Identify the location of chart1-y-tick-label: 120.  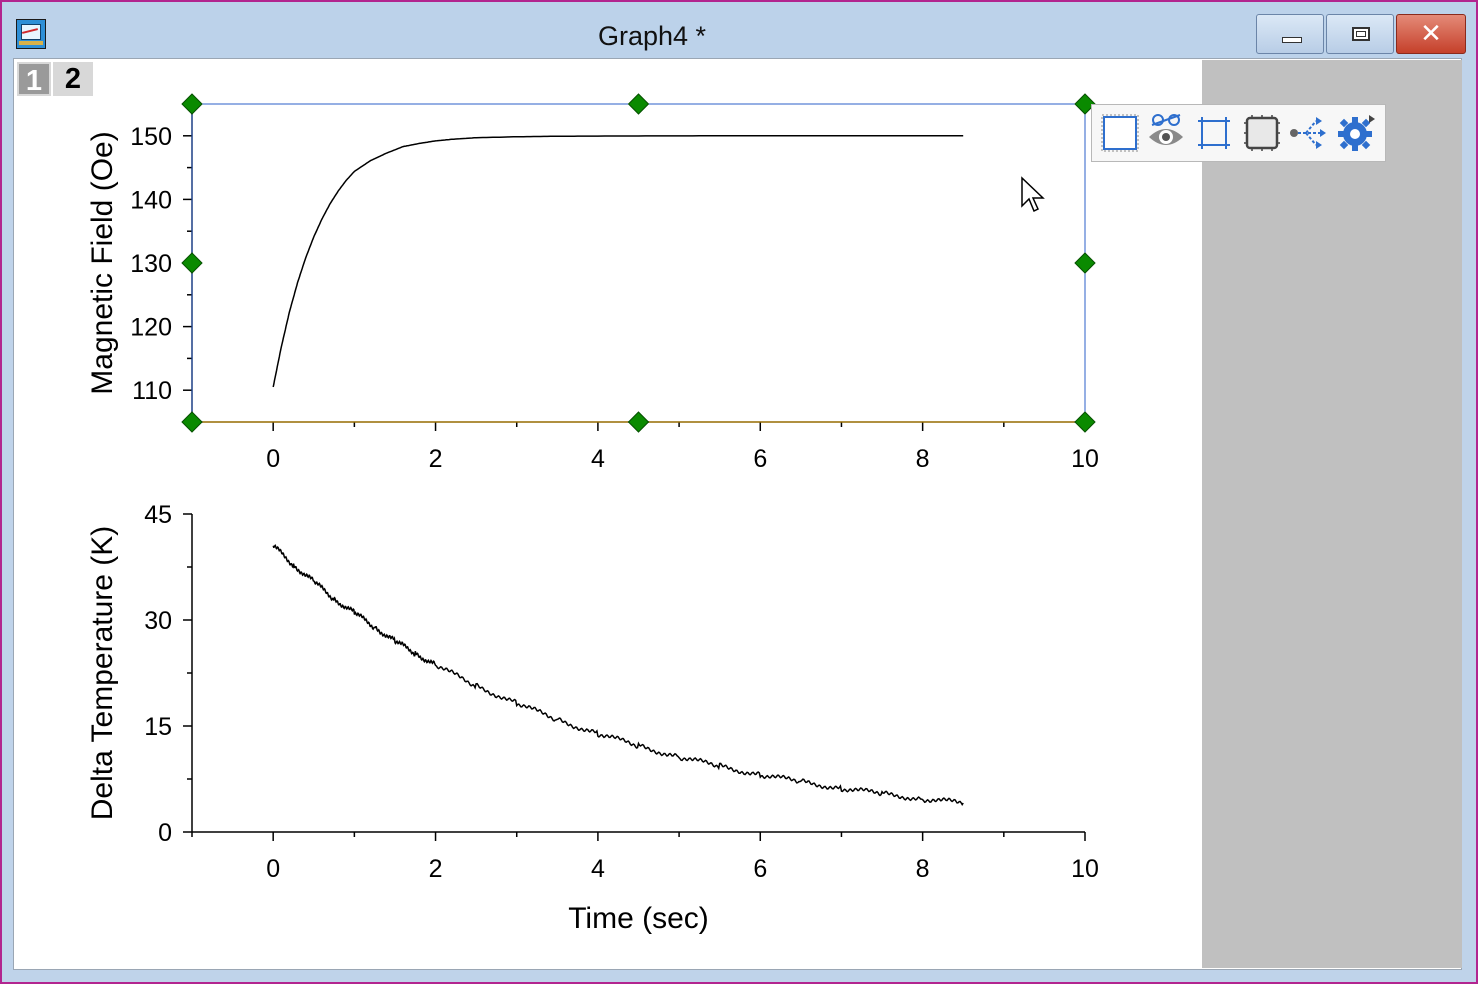
(151, 328).